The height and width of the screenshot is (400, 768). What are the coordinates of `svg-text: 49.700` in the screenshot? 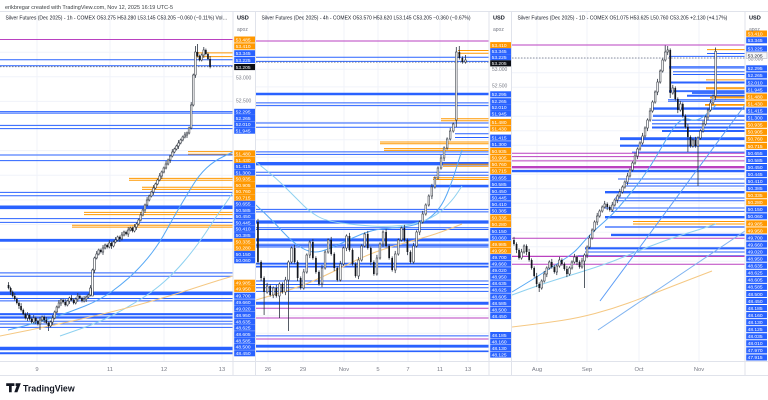 It's located at (499, 258).